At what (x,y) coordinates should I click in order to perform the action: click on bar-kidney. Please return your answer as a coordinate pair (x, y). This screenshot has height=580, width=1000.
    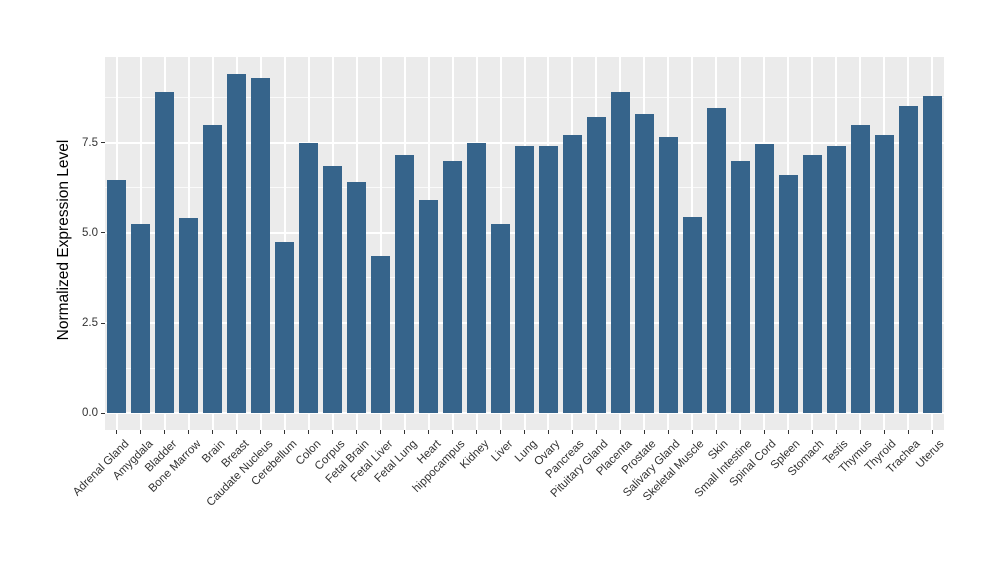
    Looking at the image, I should click on (477, 278).